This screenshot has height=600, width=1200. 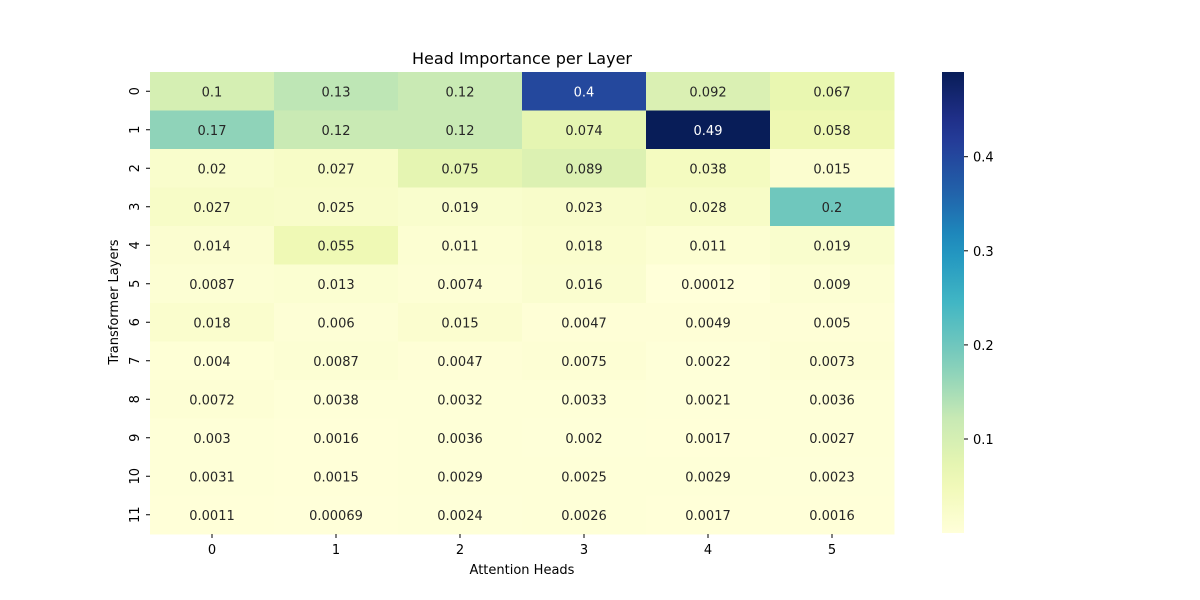 I want to click on cell-value-label: 0.075, so click(x=459, y=169).